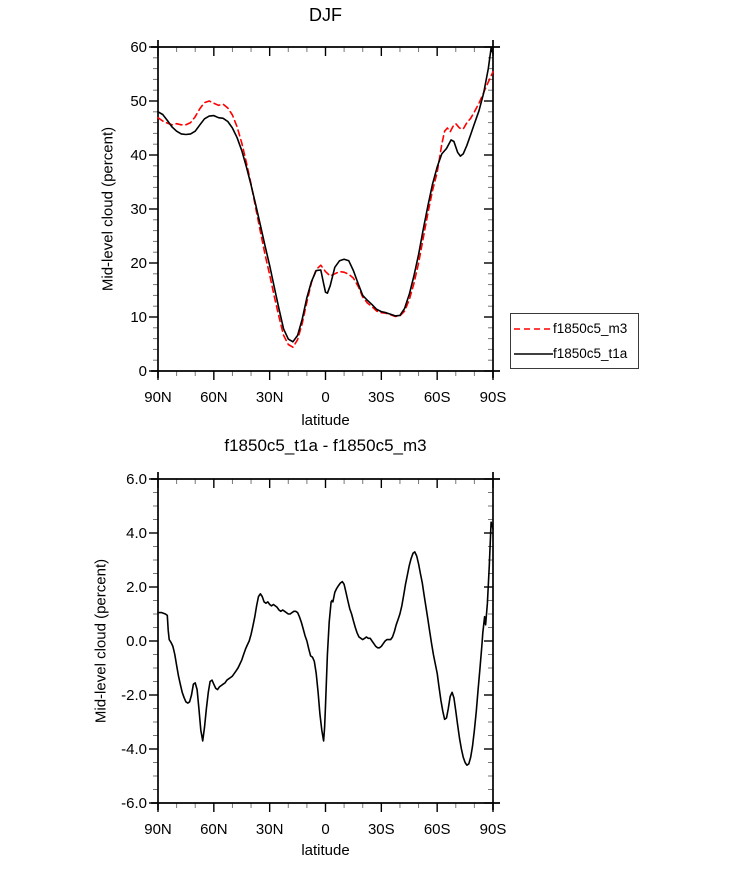  What do you see at coordinates (101, 641) in the screenshot?
I see `bottom-chart-y-axis-title: Mid-level cloud (percent)` at bounding box center [101, 641].